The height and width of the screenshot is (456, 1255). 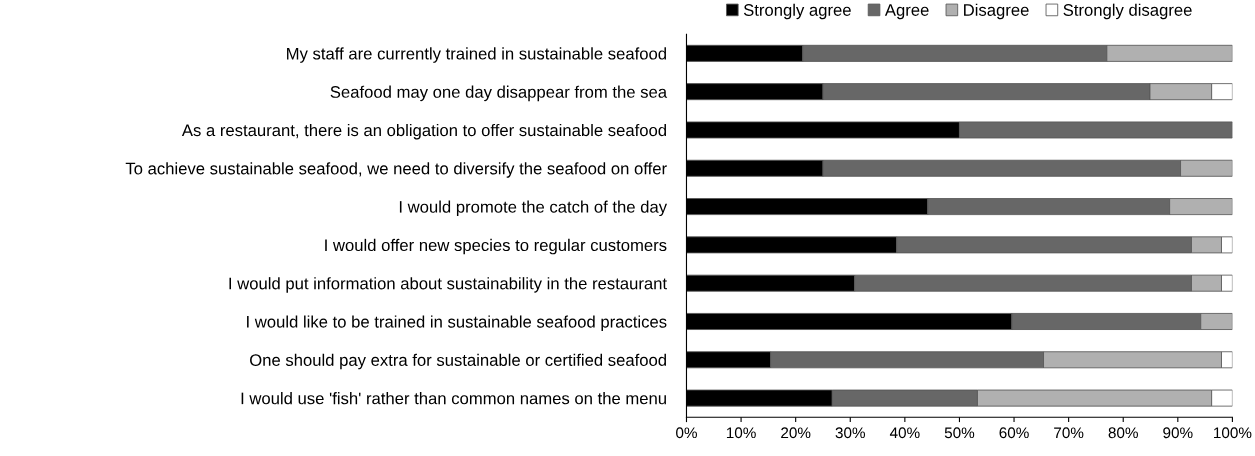 I want to click on x-tick-label: 0%, so click(x=686, y=433).